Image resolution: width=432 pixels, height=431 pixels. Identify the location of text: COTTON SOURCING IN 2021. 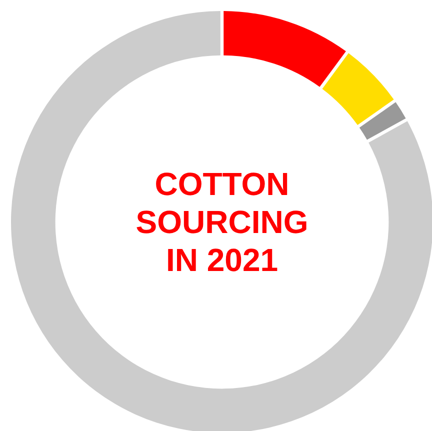
(222, 222).